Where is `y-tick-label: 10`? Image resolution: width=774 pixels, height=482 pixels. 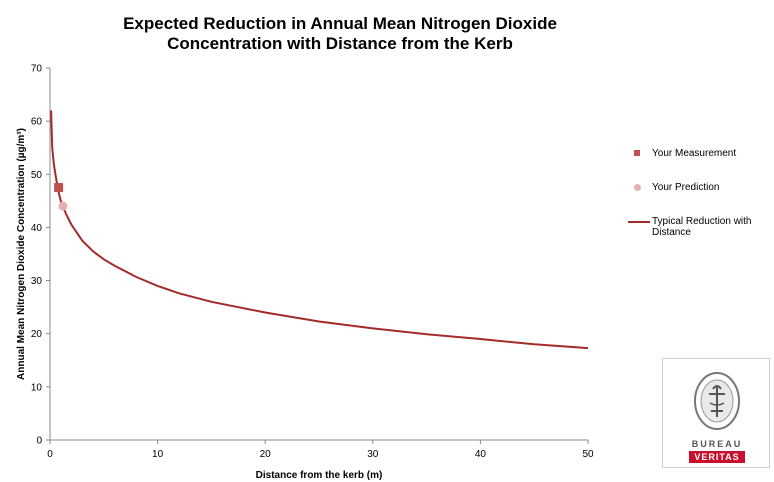 y-tick-label: 10 is located at coordinates (37, 387).